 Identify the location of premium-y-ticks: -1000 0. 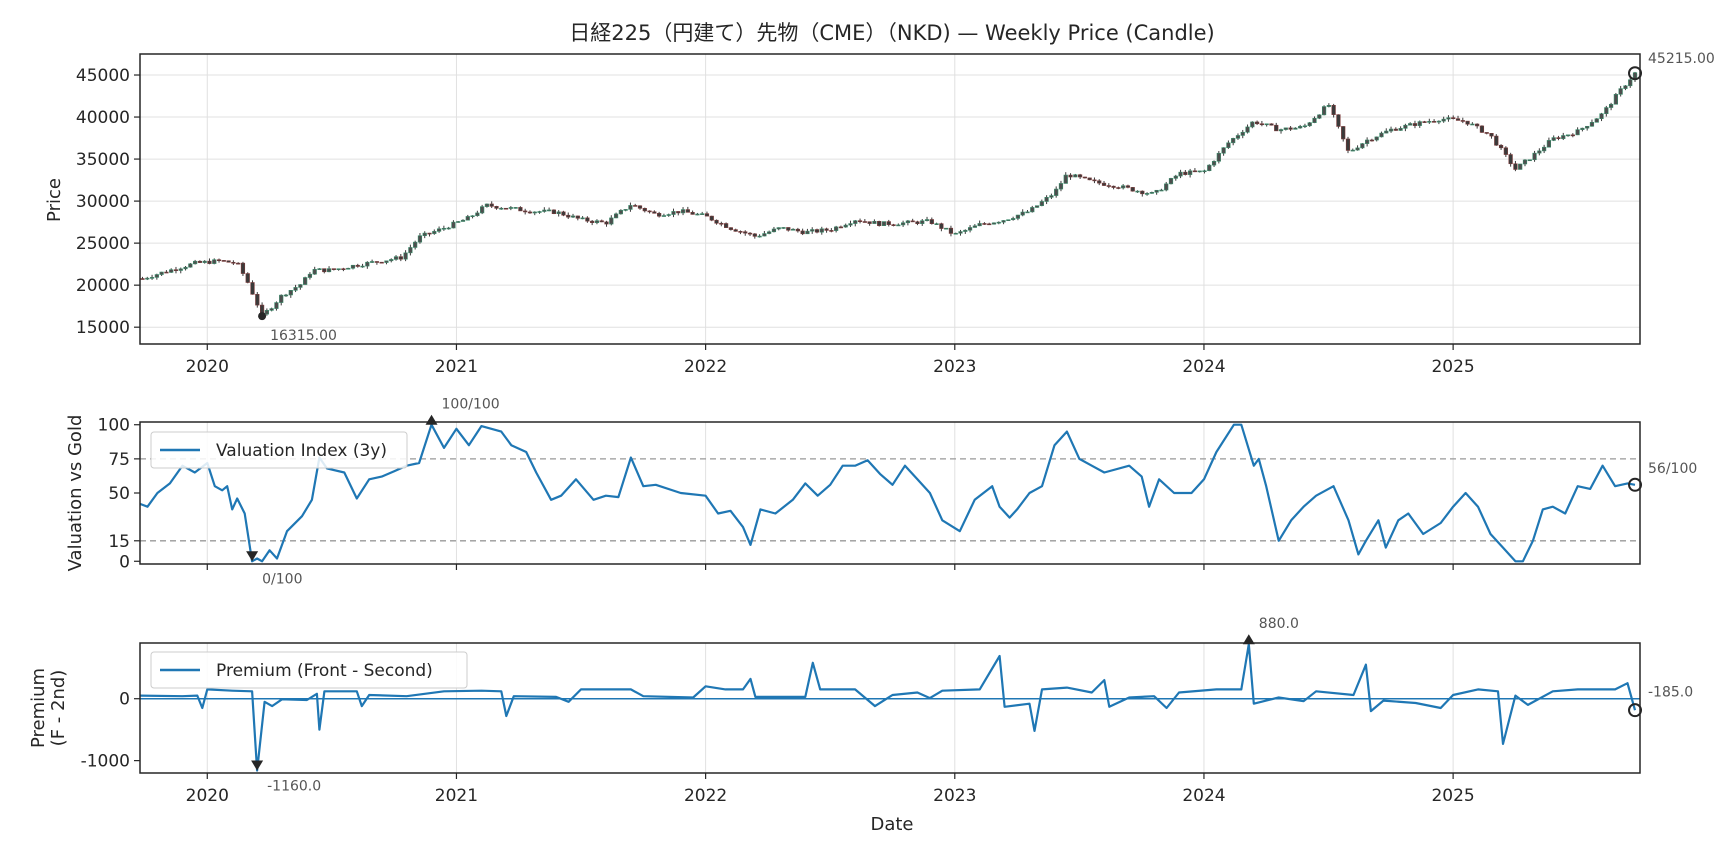
(110, 731).